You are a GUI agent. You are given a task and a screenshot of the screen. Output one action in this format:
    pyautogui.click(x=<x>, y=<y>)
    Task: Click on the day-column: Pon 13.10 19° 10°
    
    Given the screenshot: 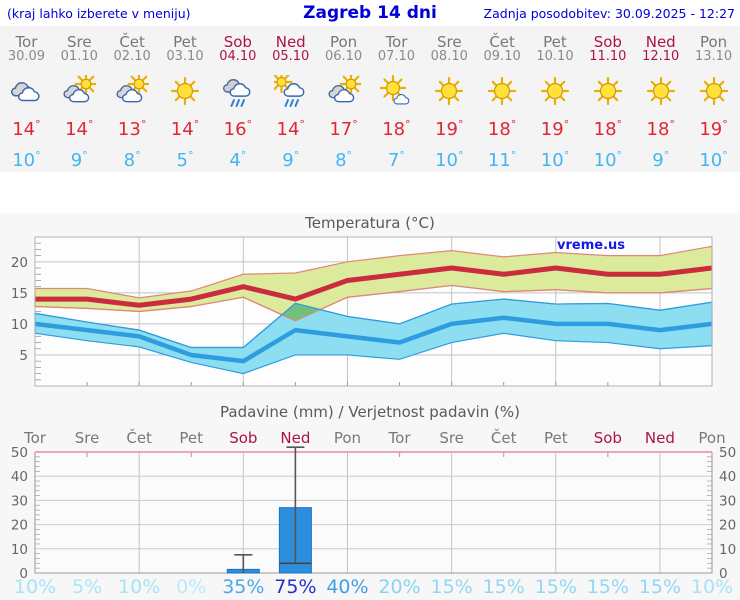 What is the action you would take?
    pyautogui.click(x=713, y=99)
    